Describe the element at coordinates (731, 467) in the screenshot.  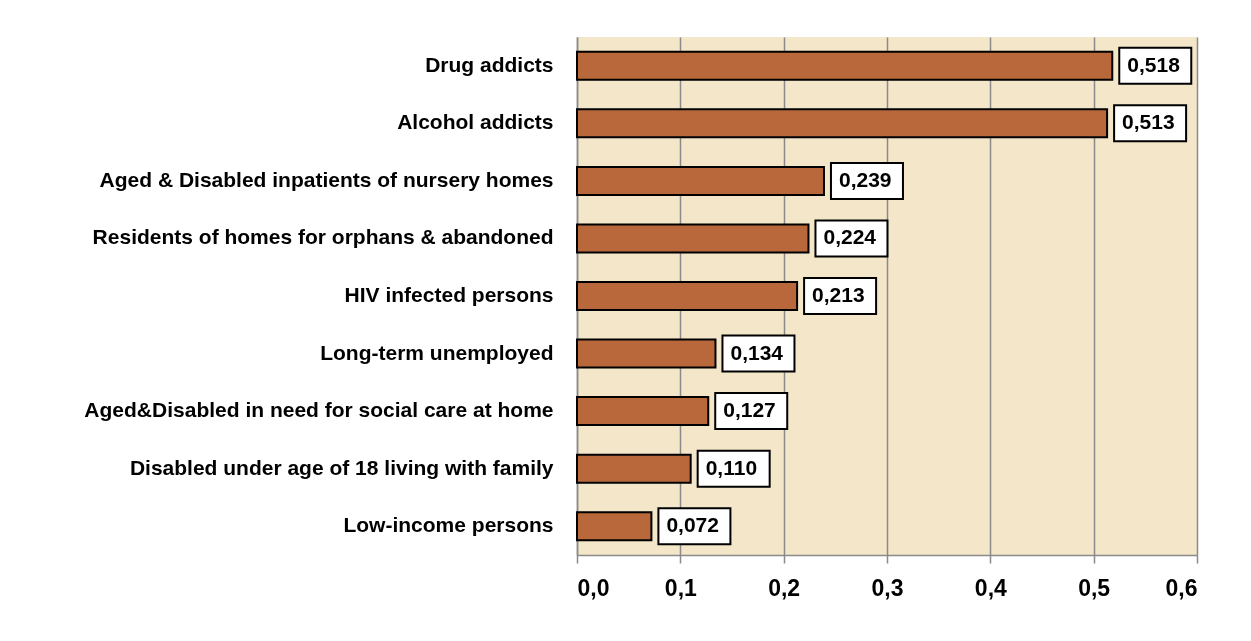
I see `data-label: 0,110` at that location.